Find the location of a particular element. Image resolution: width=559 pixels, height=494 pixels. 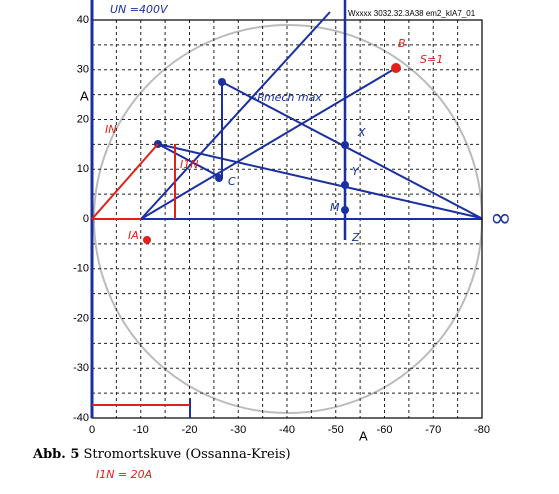

x-tick-label: -60 is located at coordinates (385, 430).